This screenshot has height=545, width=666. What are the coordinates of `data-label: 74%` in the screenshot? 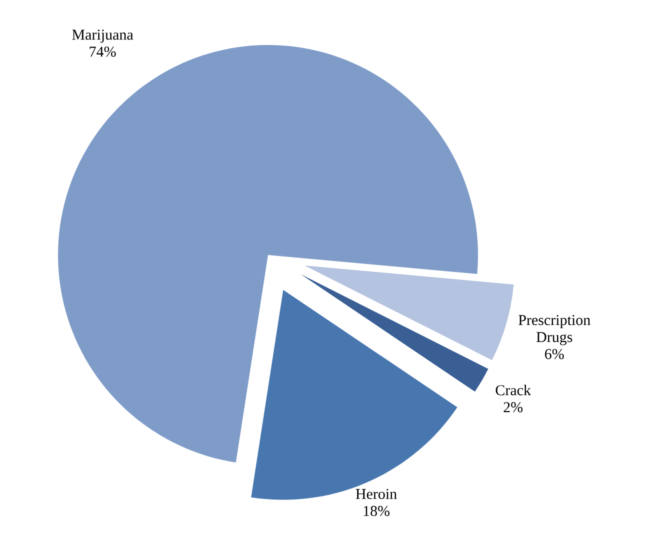 It's located at (103, 51).